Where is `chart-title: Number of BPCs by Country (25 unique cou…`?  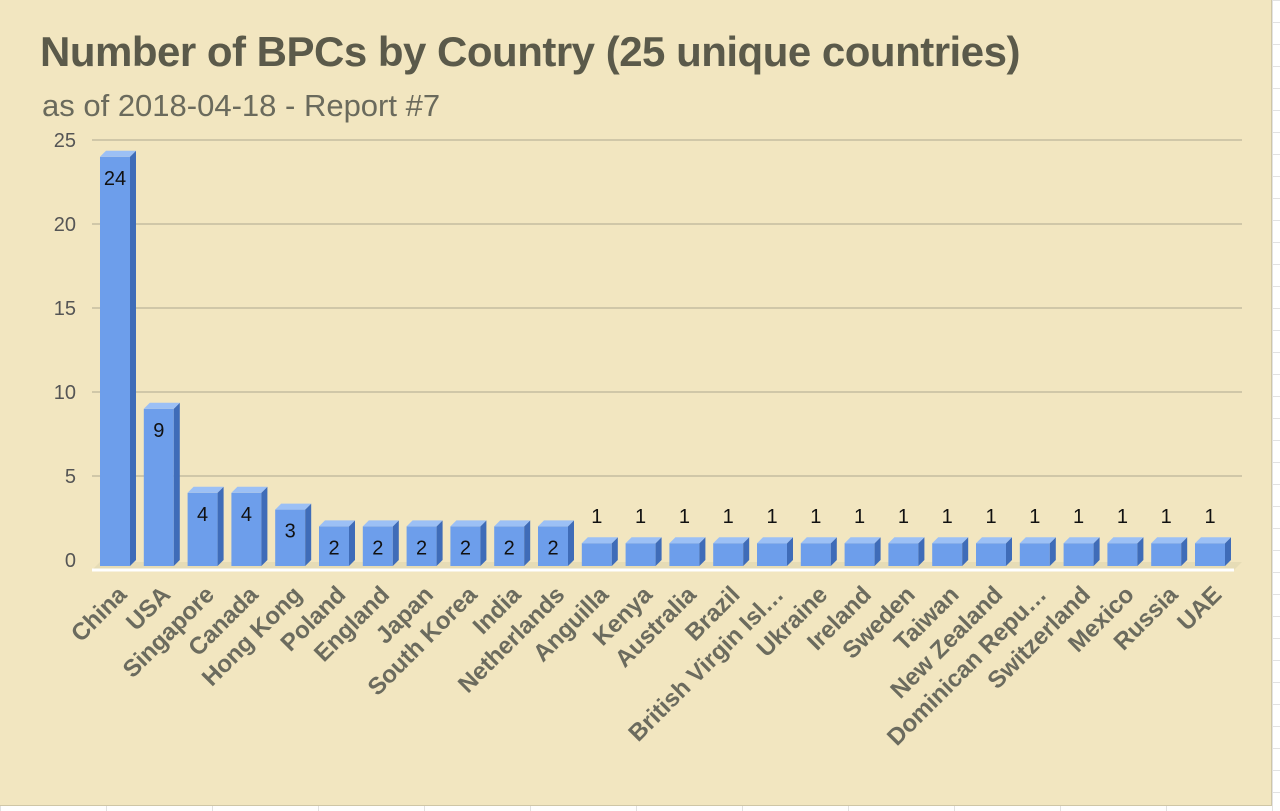 chart-title: Number of BPCs by Country (25 unique cou… is located at coordinates (530, 51).